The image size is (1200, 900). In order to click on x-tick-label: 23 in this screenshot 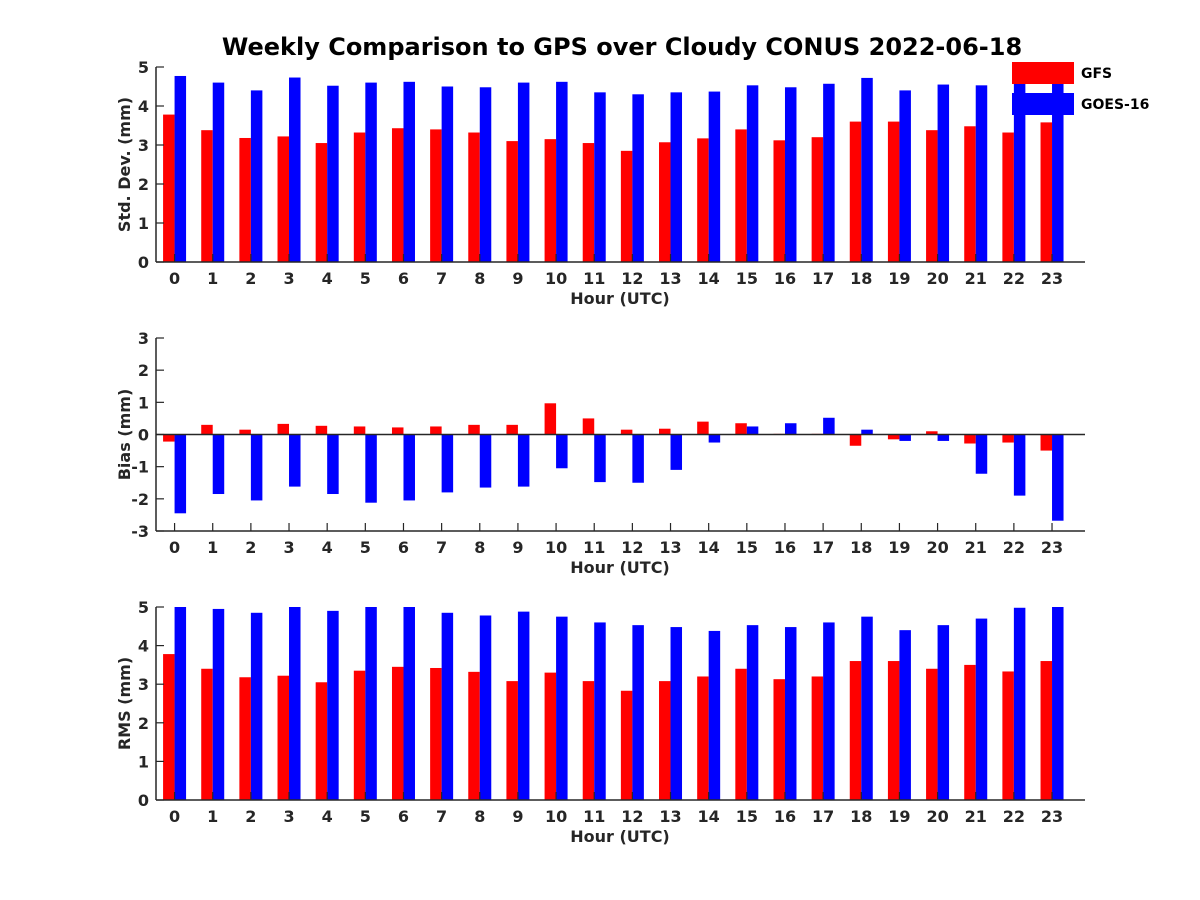, I will do `click(1052, 547)`.